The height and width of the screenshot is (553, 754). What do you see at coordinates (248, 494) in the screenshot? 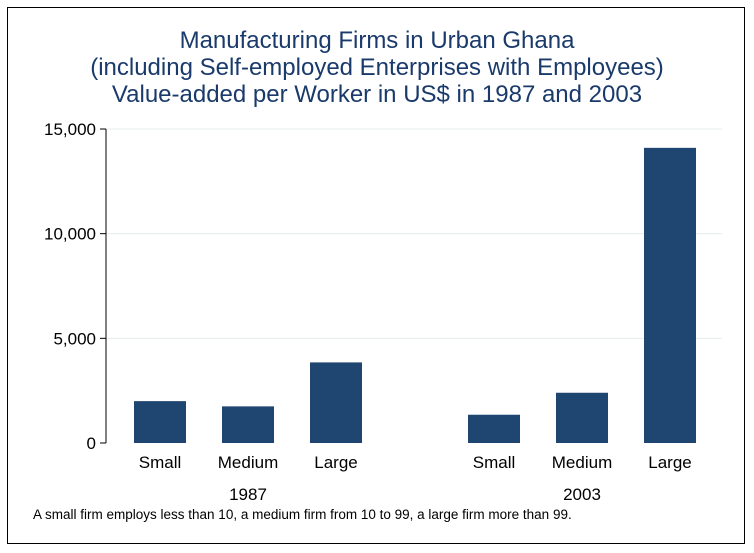
I see `group-label: 1987` at bounding box center [248, 494].